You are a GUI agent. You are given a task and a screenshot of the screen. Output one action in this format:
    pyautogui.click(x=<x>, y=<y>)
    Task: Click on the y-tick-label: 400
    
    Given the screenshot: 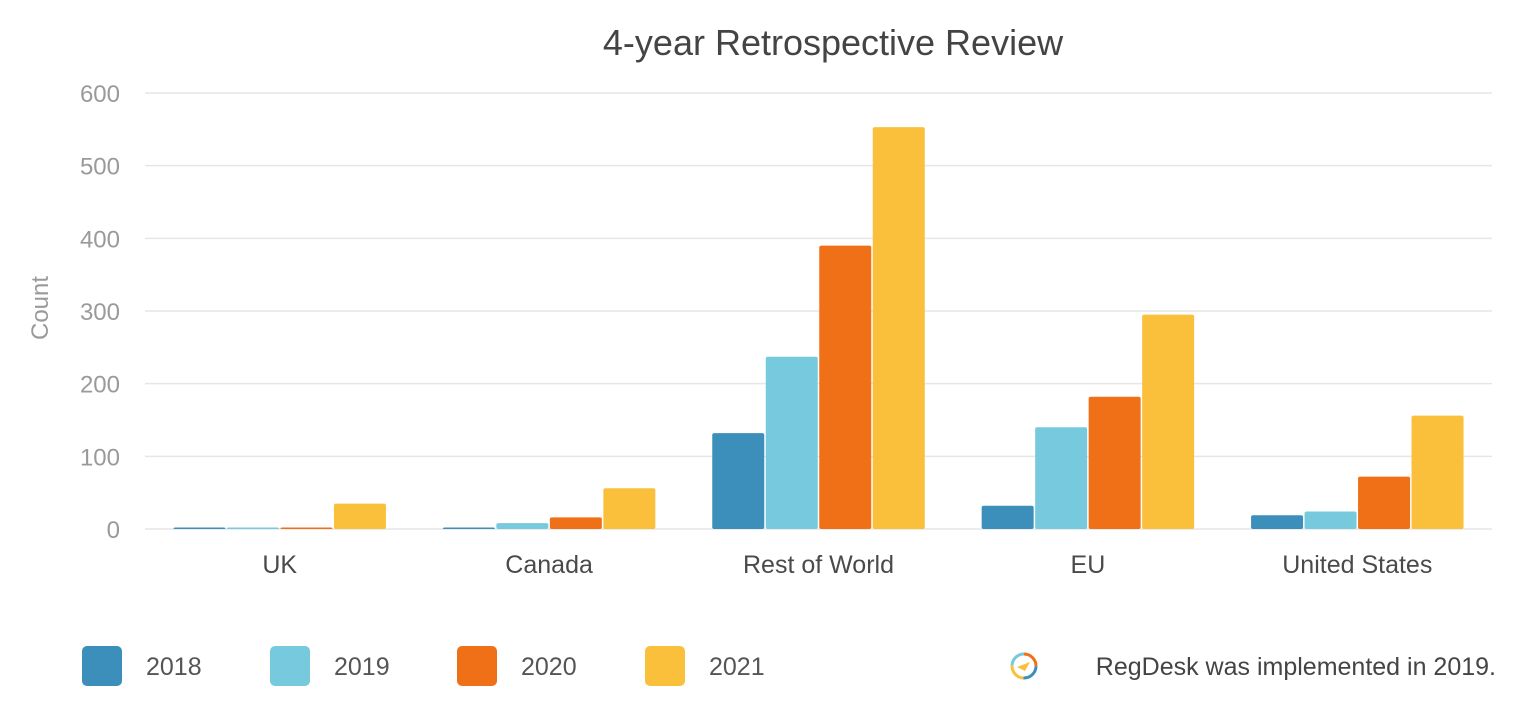 What is the action you would take?
    pyautogui.click(x=100, y=239)
    